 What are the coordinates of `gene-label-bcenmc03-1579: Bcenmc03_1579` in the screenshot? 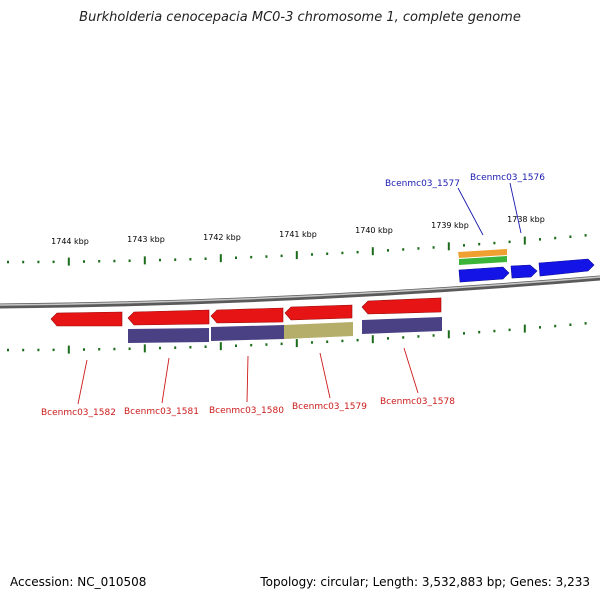 It's located at (329, 407).